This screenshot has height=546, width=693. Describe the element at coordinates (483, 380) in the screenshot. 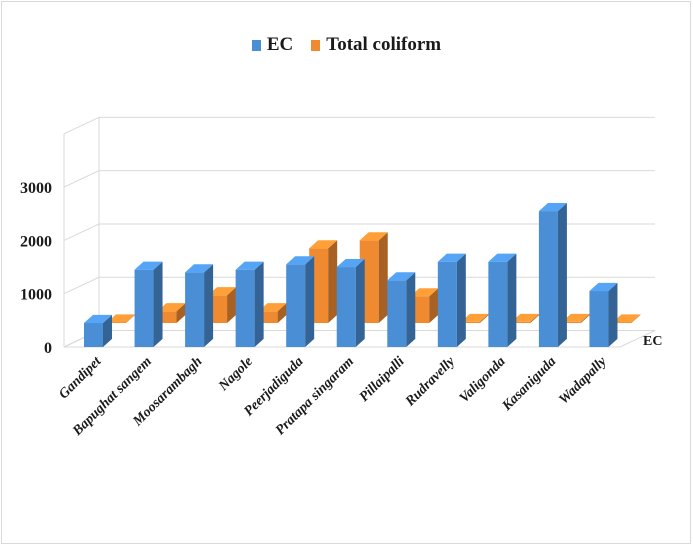

I see `x-tick-label: Valigonda` at that location.